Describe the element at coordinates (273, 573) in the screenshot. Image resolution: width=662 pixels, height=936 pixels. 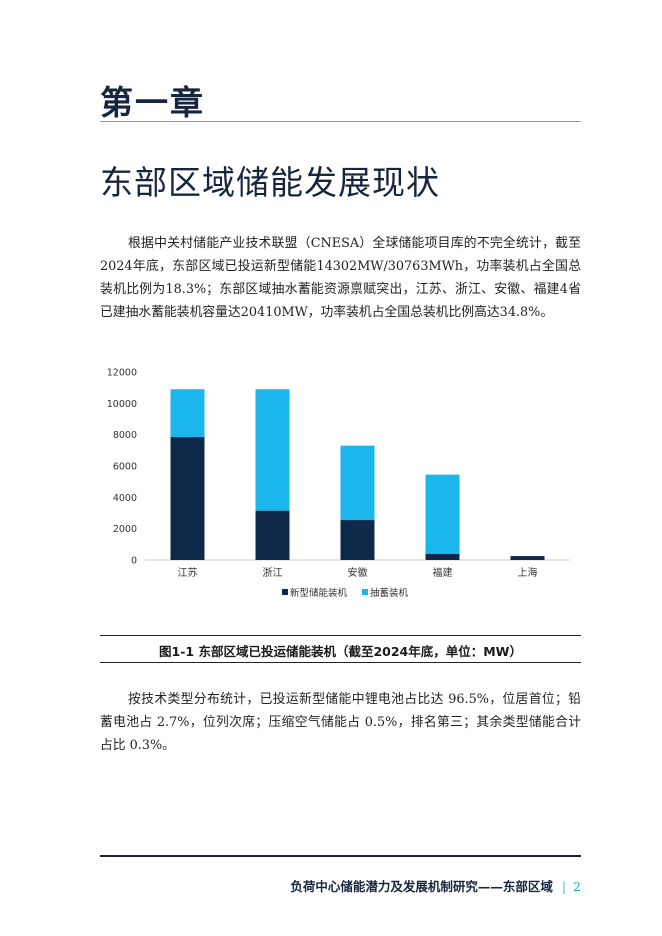
I see `x-tick-label: 浙江` at that location.